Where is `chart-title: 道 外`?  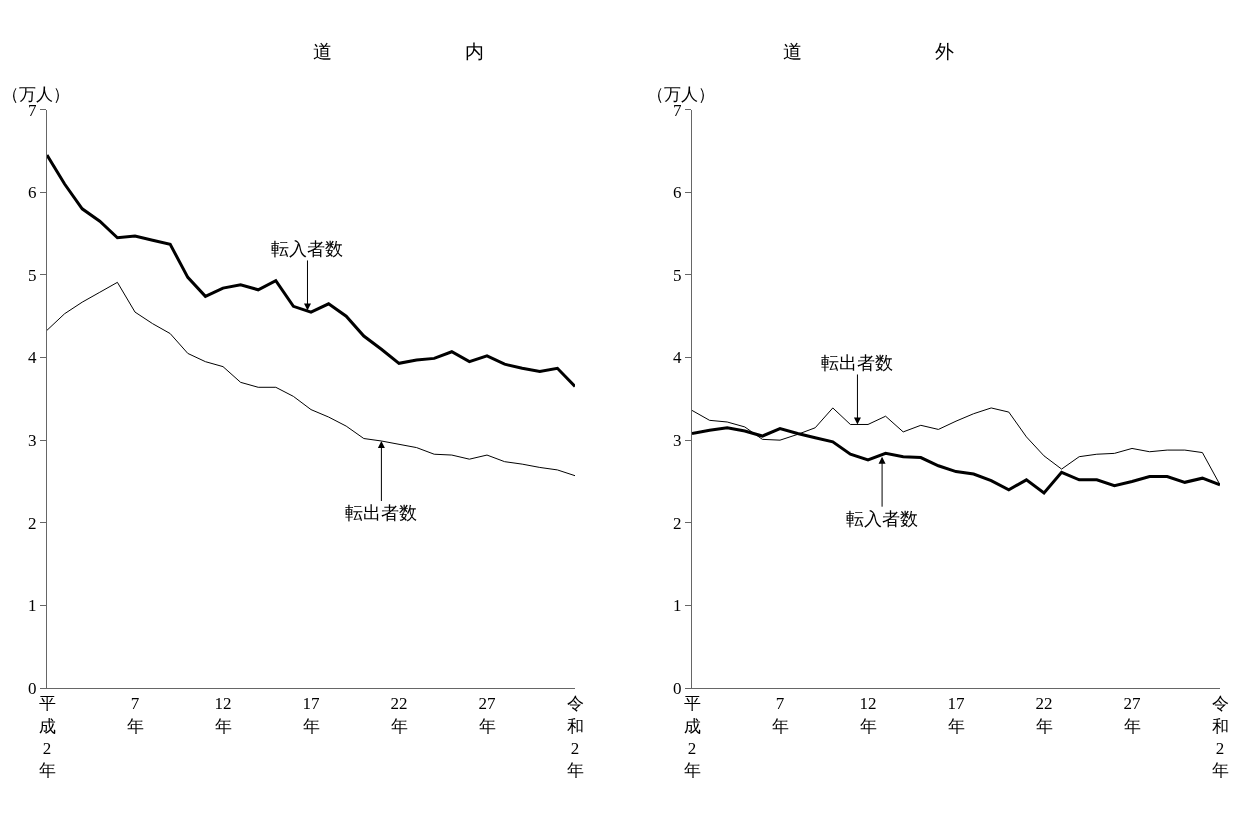
chart-title: 道 外 is located at coordinates (868, 51).